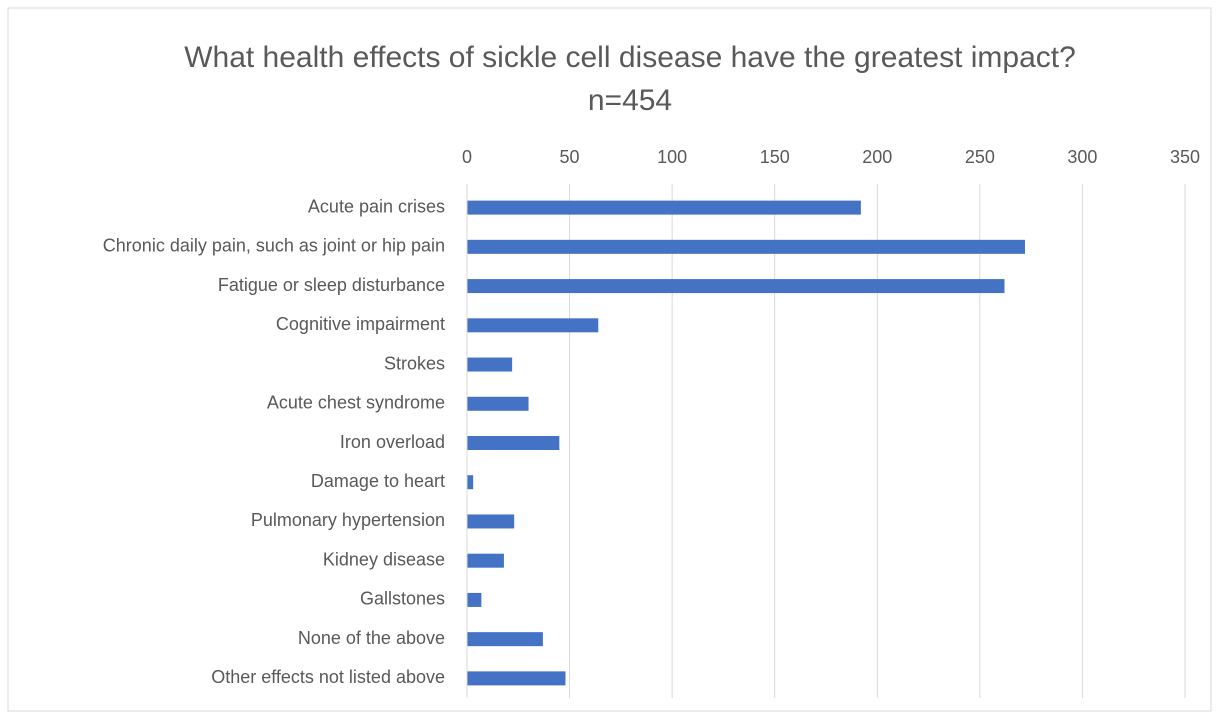 The height and width of the screenshot is (719, 1219). What do you see at coordinates (414, 363) in the screenshot?
I see `y-tick-label: Strokes` at bounding box center [414, 363].